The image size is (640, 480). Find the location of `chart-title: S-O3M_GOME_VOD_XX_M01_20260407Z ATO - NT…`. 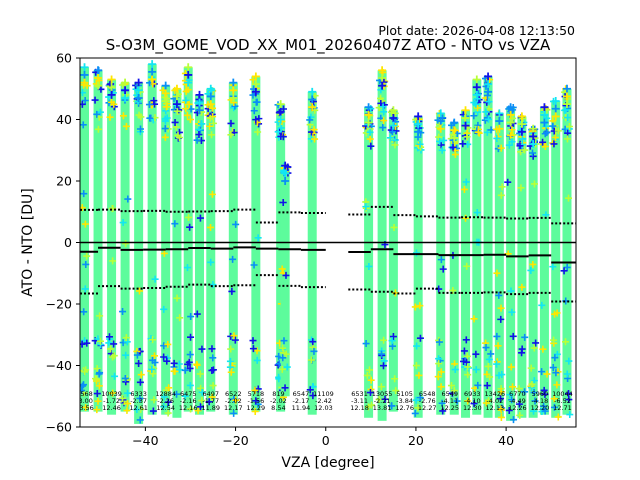

chart-title: S-O3M_GOME_VOD_XX_M01_20260407Z ATO - NT… is located at coordinates (328, 45).